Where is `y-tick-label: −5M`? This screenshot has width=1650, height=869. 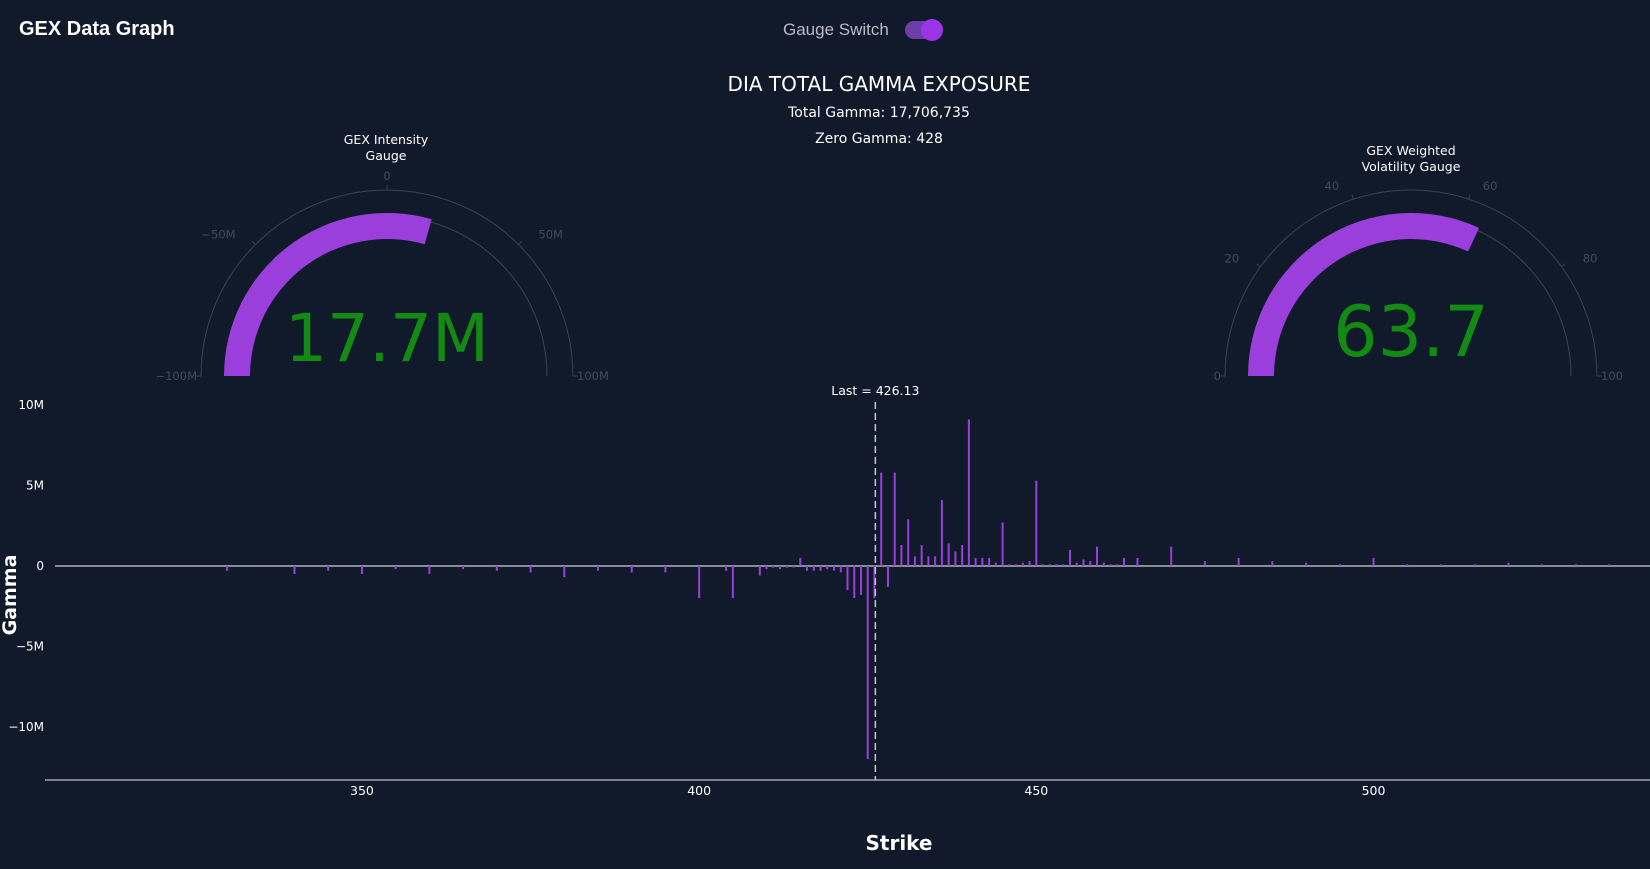
y-tick-label: −5M is located at coordinates (30, 646).